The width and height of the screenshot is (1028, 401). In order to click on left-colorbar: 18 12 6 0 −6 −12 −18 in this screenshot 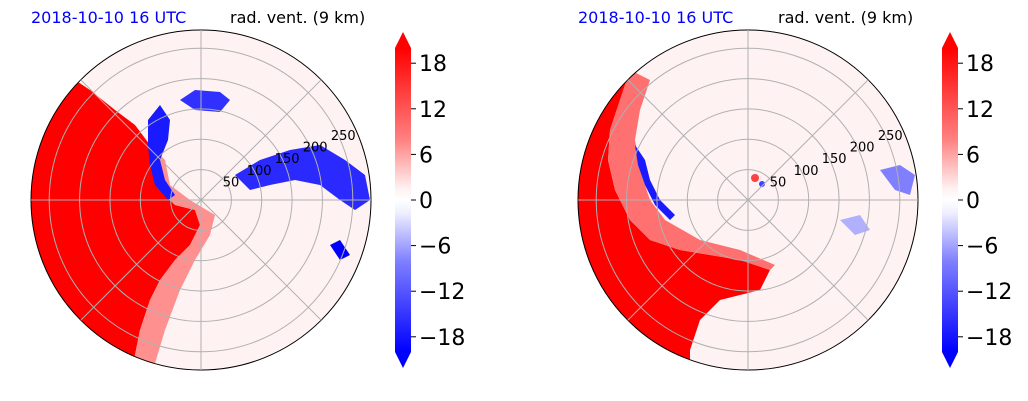, I will do `click(430, 200)`.